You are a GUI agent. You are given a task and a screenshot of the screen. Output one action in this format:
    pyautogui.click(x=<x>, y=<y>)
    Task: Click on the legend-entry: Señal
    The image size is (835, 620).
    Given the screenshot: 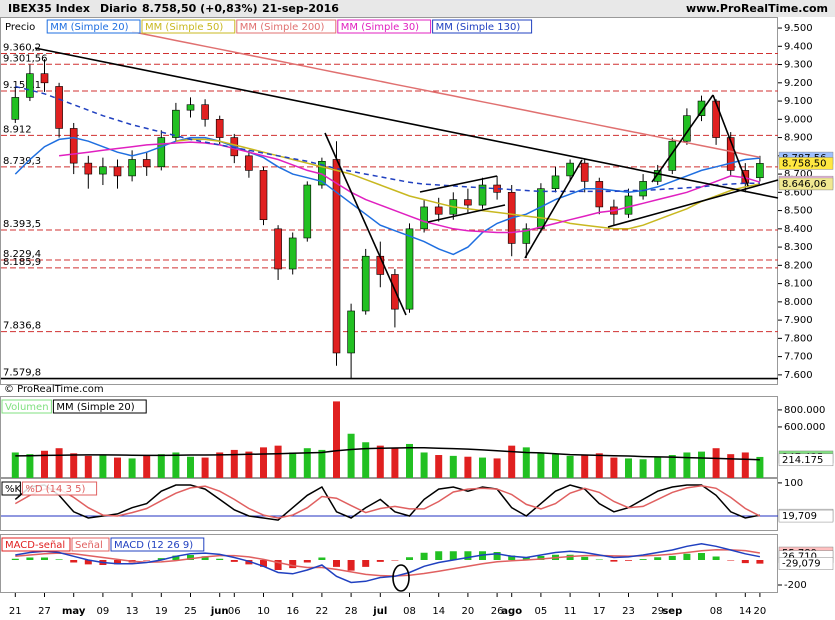 What is the action you would take?
    pyautogui.click(x=89, y=545)
    